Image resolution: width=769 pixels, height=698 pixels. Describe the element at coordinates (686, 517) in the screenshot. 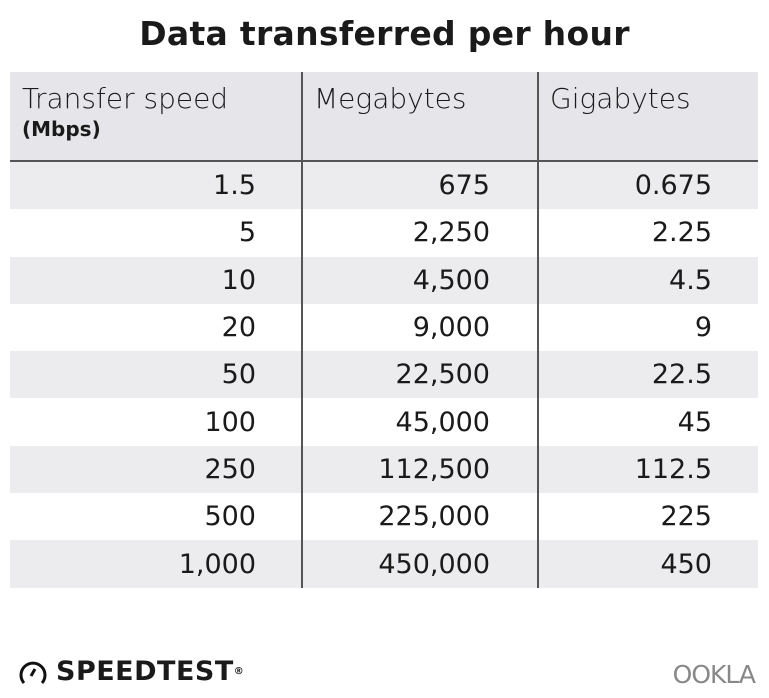

I see `cell-gigabytes: 225` at that location.